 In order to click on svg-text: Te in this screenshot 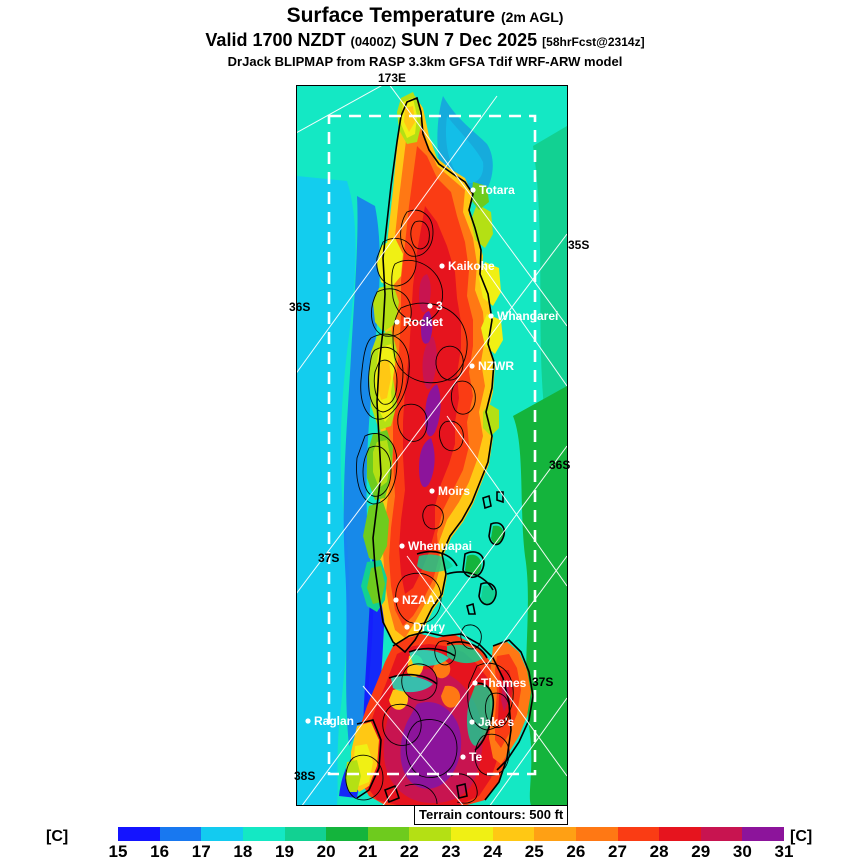, I will do `click(475, 757)`.